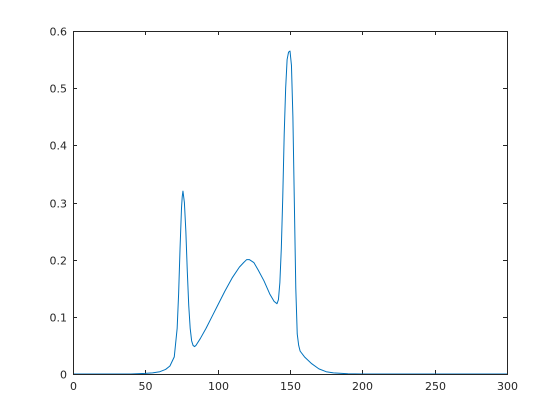 This screenshot has width=560, height=420. What do you see at coordinates (146, 386) in the screenshot?
I see `x-tick-label: 50` at bounding box center [146, 386].